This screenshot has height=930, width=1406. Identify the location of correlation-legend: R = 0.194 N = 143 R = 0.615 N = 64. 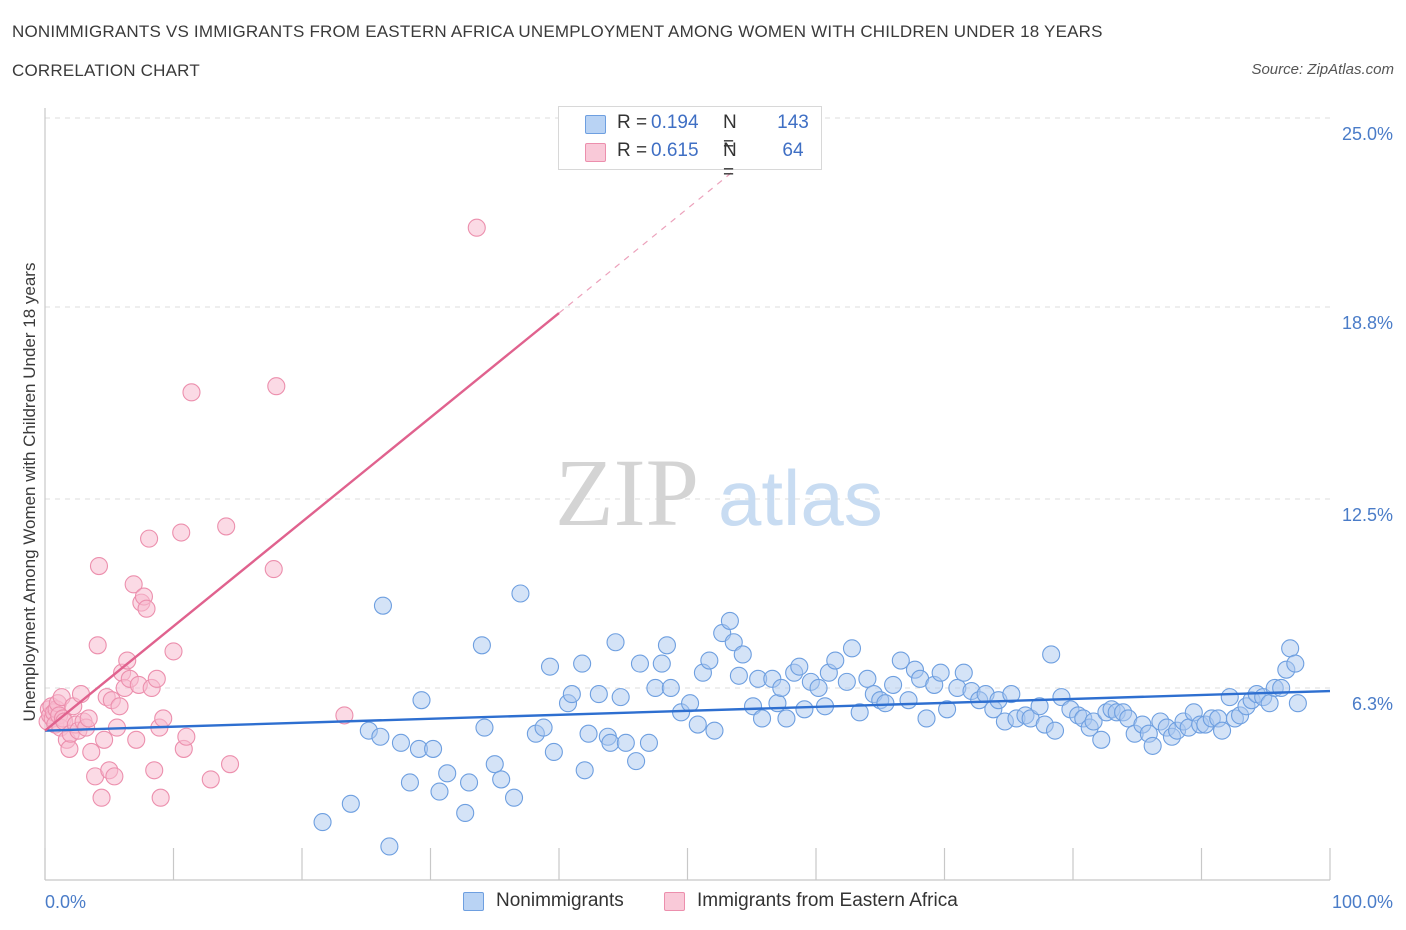
(690, 144).